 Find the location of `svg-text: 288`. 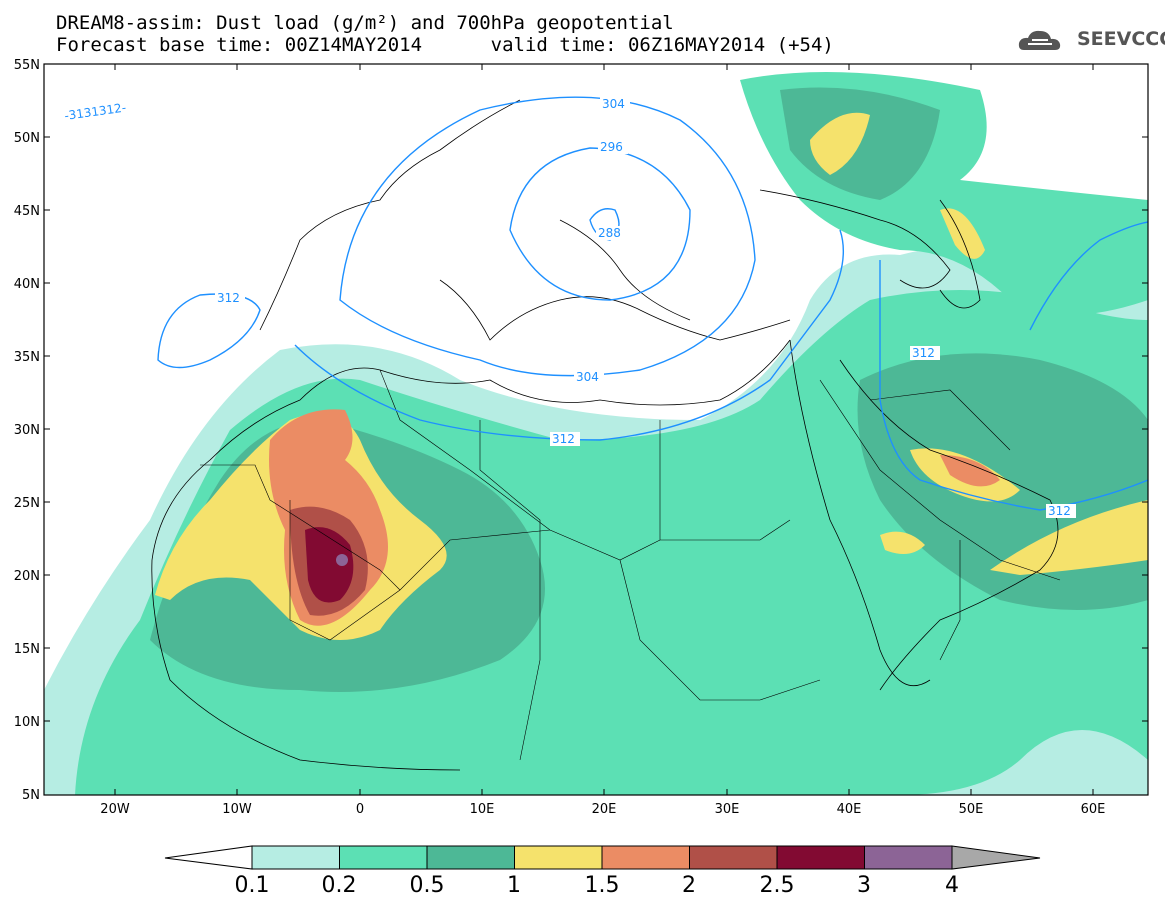

svg-text: 288 is located at coordinates (609, 233).